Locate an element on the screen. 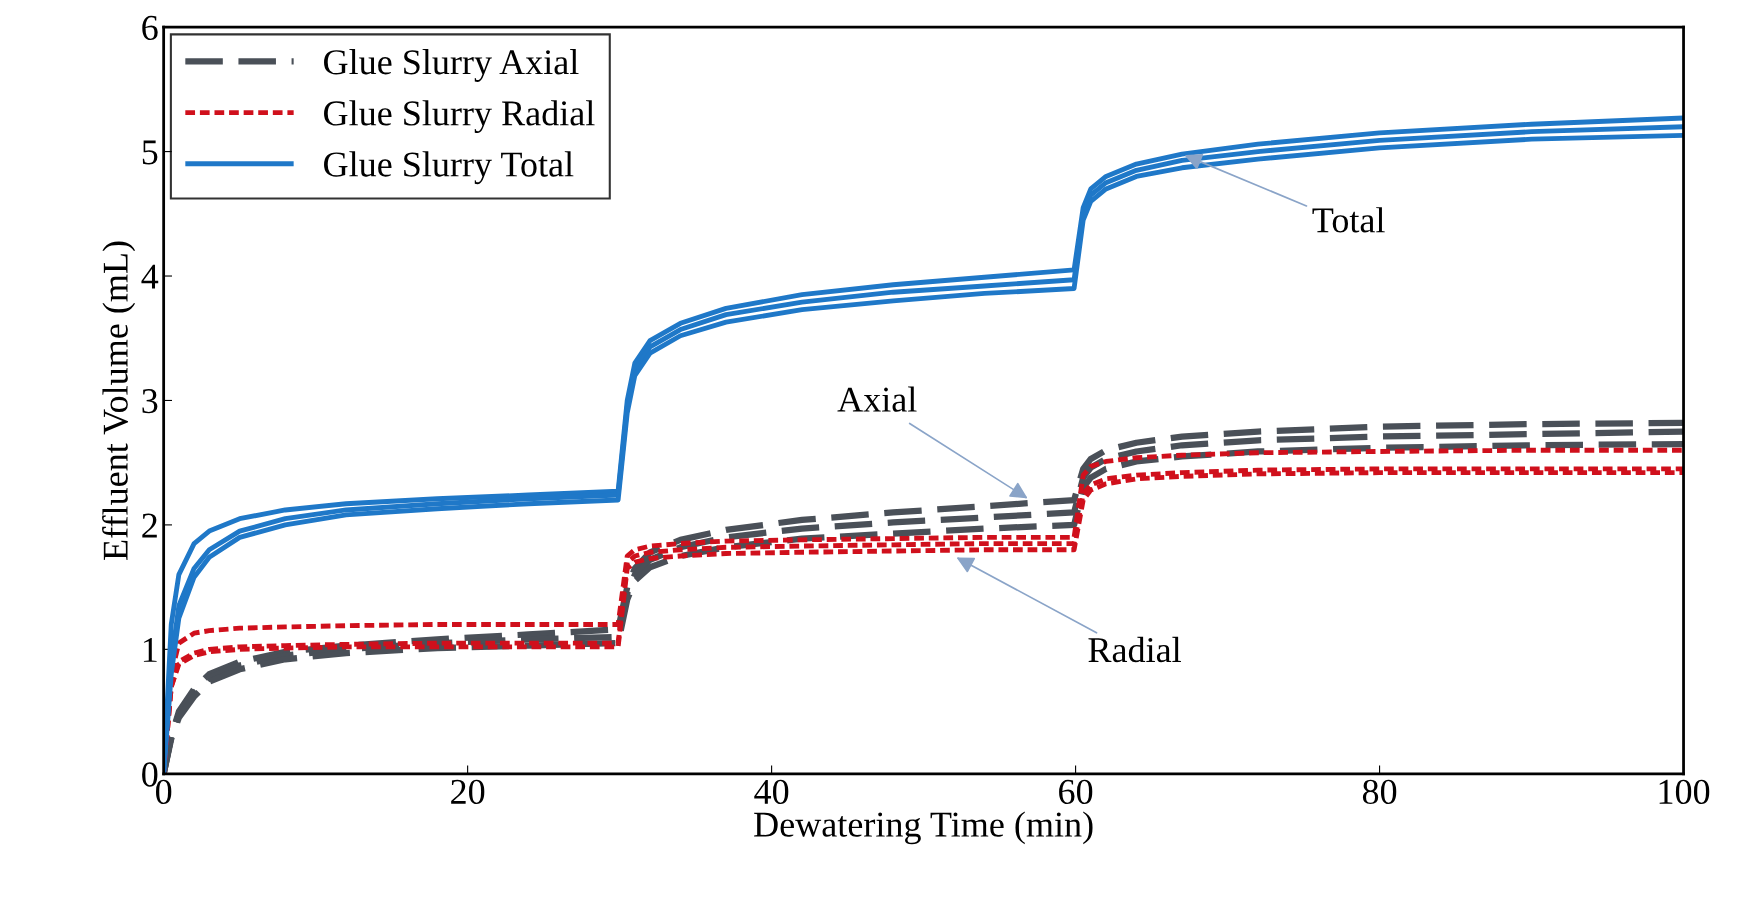 The image size is (1741, 905). annotation: Total is located at coordinates (1348, 220).